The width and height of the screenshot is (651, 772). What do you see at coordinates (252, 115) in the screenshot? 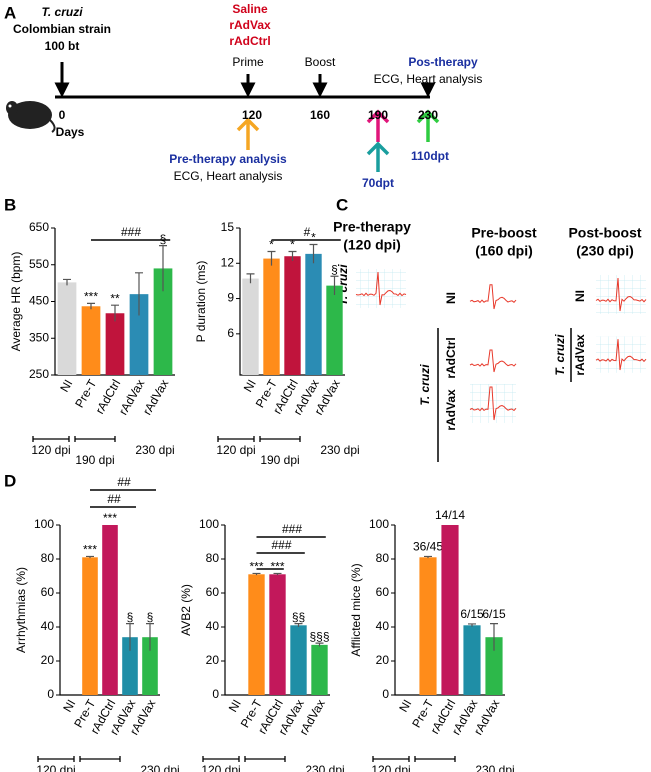
I see `day: 120` at bounding box center [252, 115].